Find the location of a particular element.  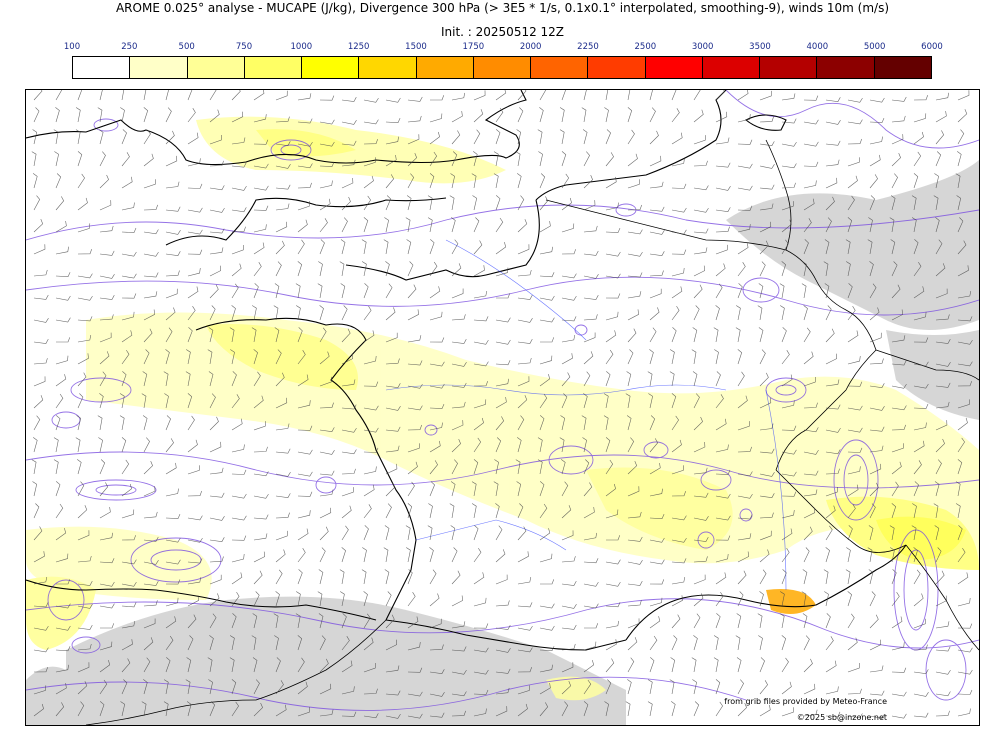

colorbar-tick-label: 1250 is located at coordinates (358, 47).